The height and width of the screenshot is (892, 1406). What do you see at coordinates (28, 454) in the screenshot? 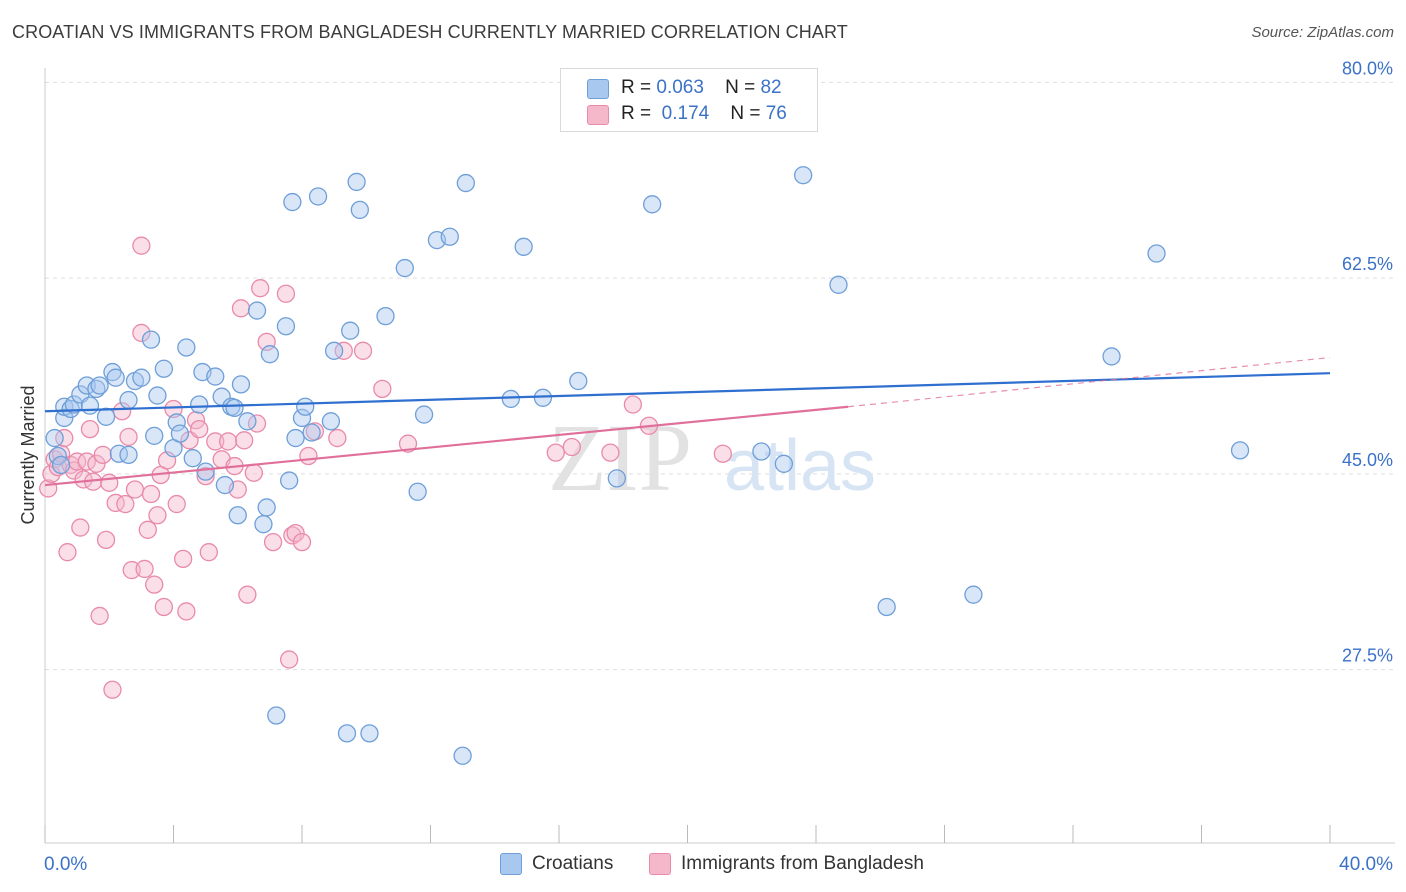
I see `y-axis-label: Currently Married` at bounding box center [28, 454].